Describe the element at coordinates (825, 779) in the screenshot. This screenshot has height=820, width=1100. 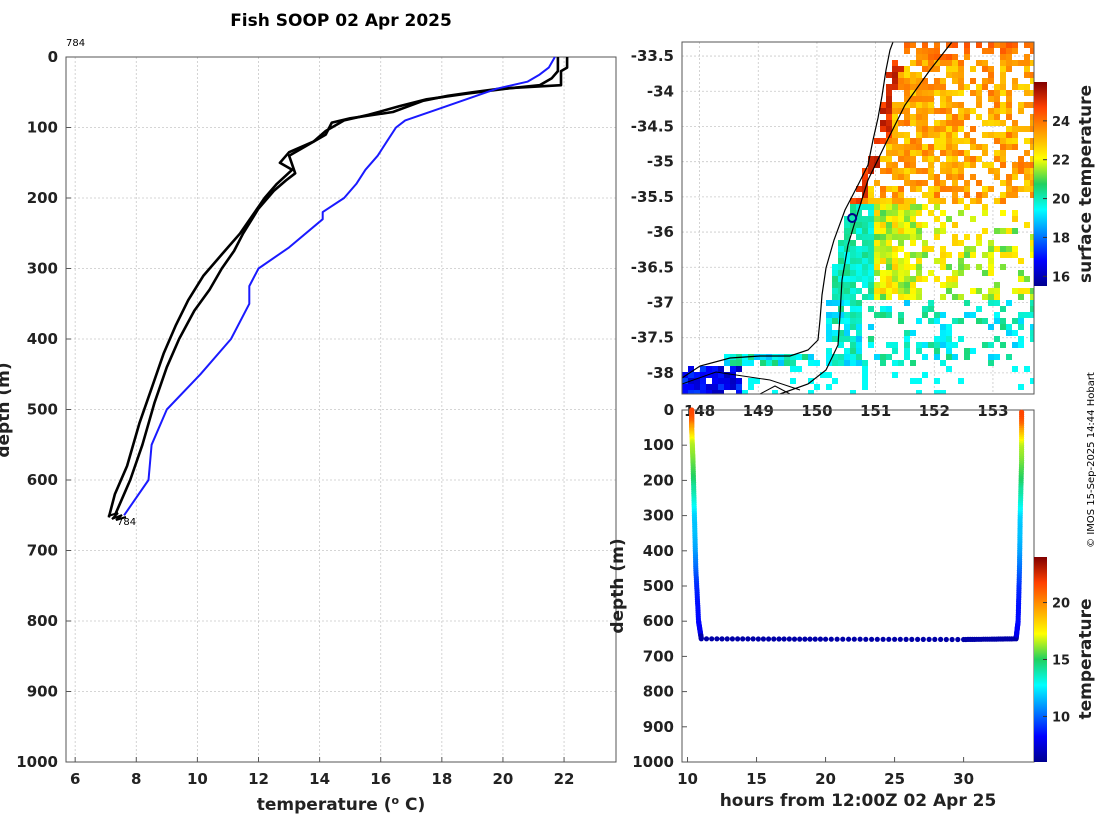
I see `time-depth-x-tick-label: 20` at that location.